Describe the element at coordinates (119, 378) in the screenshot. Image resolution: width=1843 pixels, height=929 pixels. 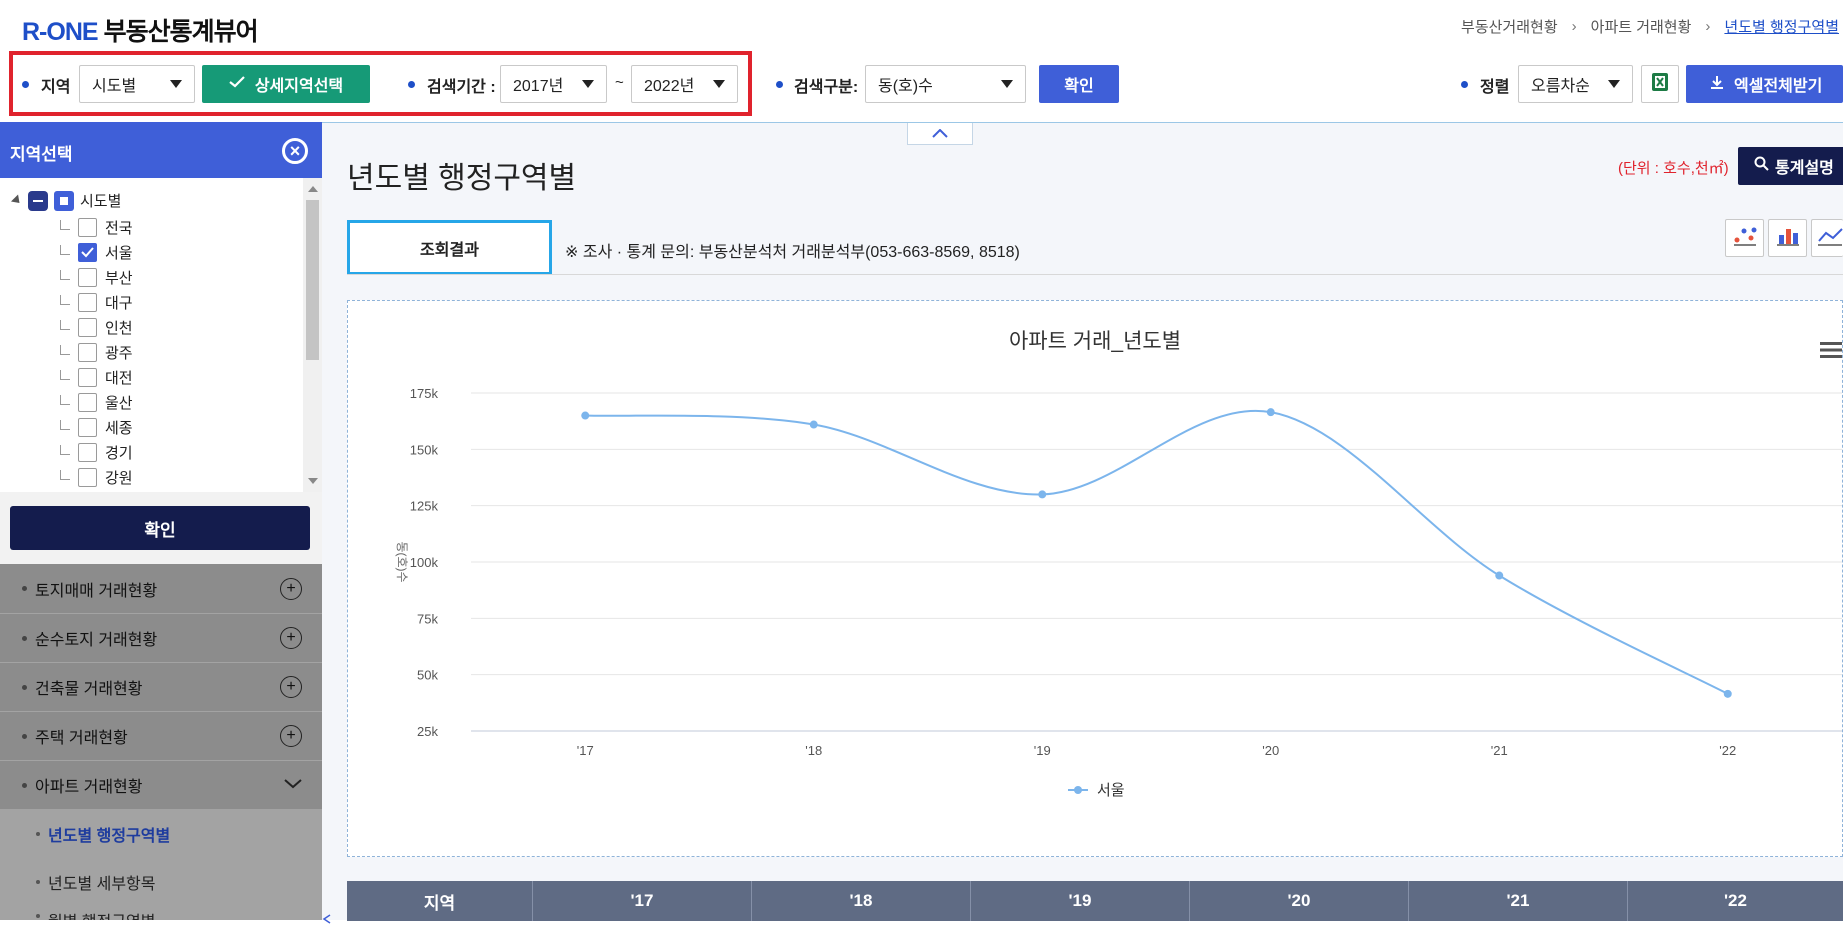
I see `tree-item-label: 대전` at that location.